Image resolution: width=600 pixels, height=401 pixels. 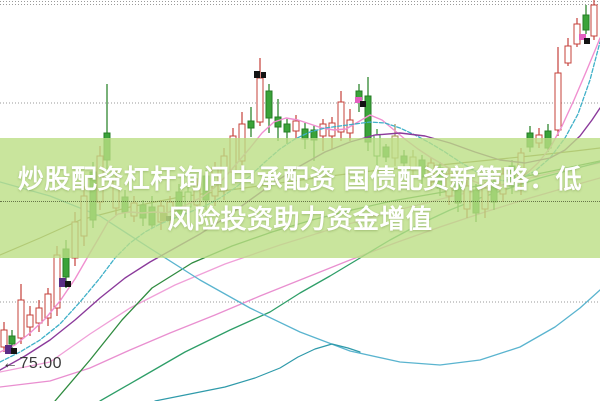 What do you see at coordinates (41, 363) in the screenshot?
I see `price-marker-value: 75.00` at bounding box center [41, 363].